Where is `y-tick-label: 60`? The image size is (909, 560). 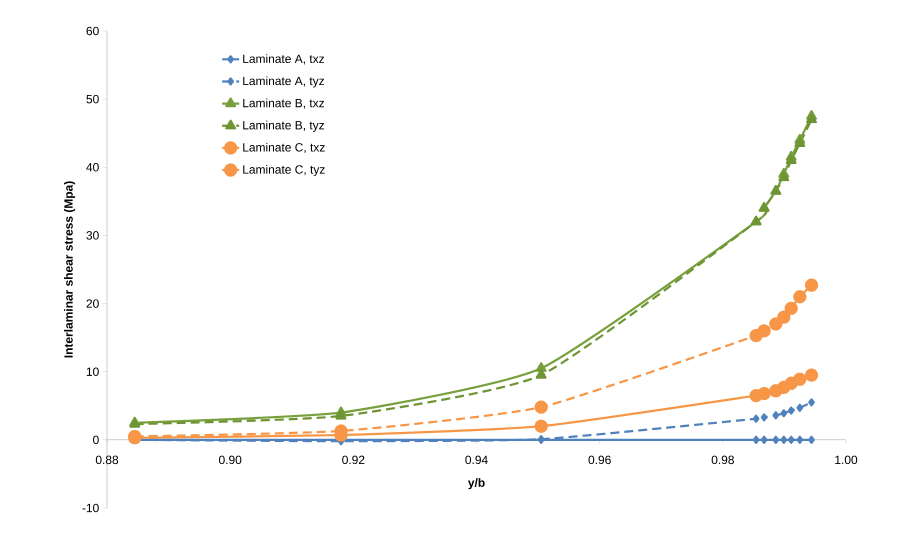 y-tick-label: 60 is located at coordinates (92, 31).